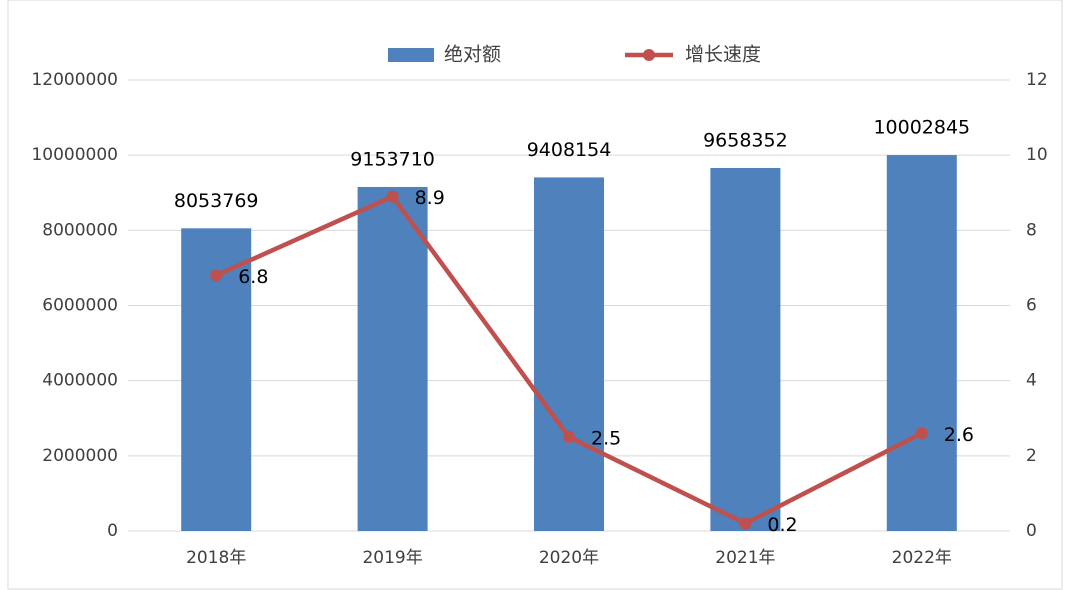 Image resolution: width=1070 pixels, height=590 pixels. I want to click on data-label: 2.6, so click(959, 435).